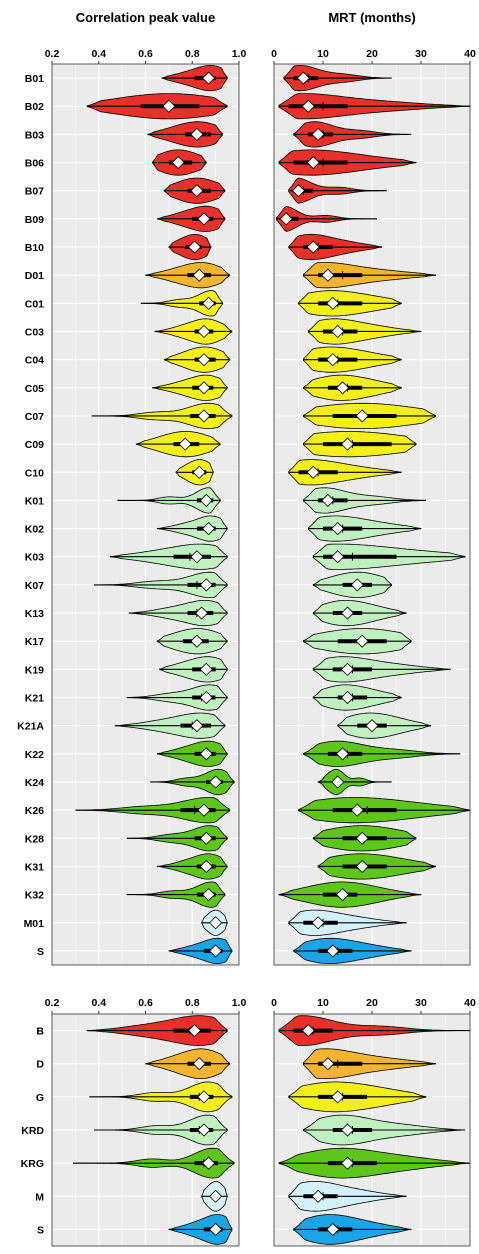 This screenshot has height=1254, width=479. What do you see at coordinates (52, 54) in the screenshot?
I see `x-tick-label: 0.2` at bounding box center [52, 54].